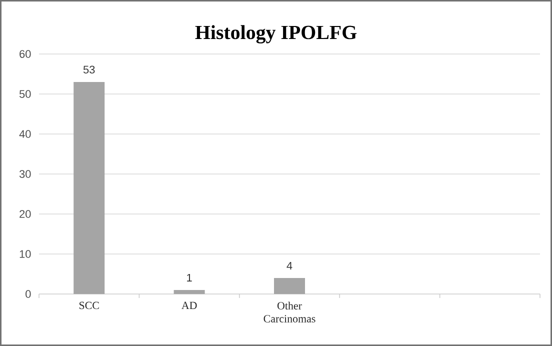  Describe the element at coordinates (25, 54) in the screenshot. I see `y-tick-label: 60` at that location.